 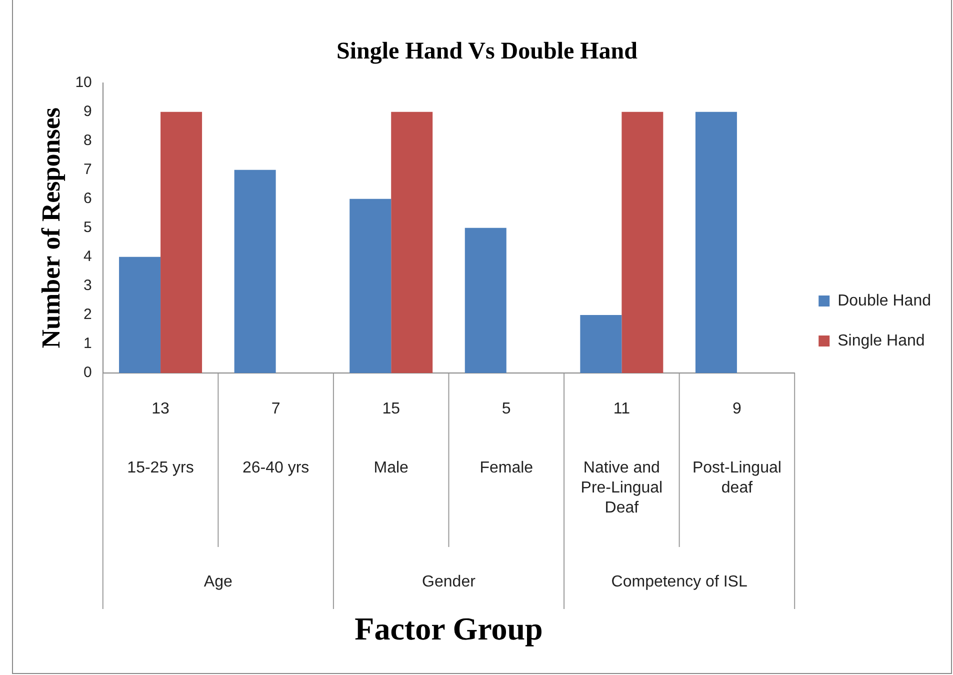 I want to click on y-tick-label: 5, so click(x=88, y=227).